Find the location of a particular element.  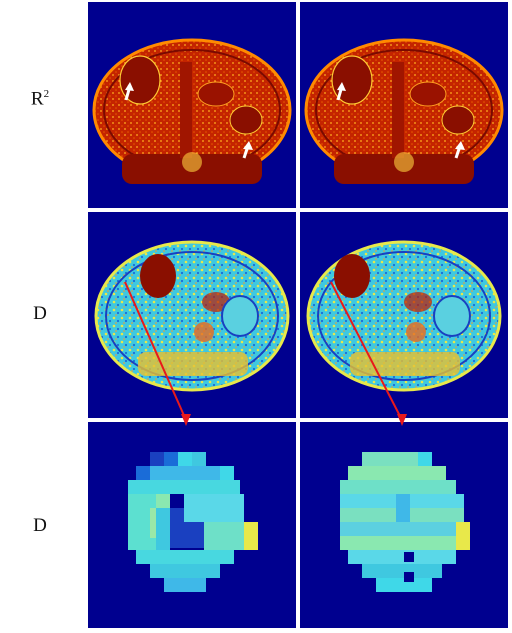

d-map-right is located at coordinates (404, 315).